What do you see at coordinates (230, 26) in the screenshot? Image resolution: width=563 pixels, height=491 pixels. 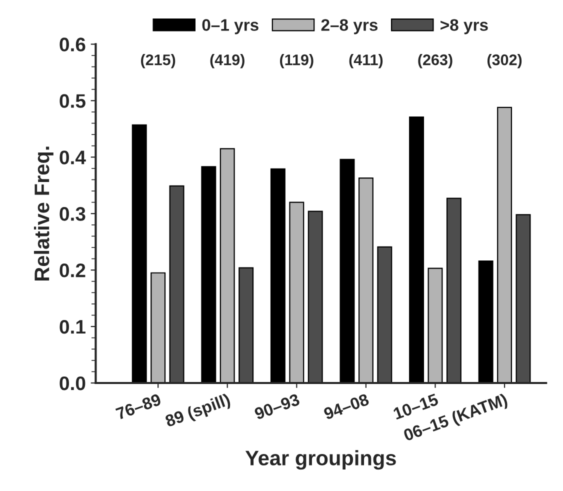 I see `legend-label: 0–1 yrs` at bounding box center [230, 26].